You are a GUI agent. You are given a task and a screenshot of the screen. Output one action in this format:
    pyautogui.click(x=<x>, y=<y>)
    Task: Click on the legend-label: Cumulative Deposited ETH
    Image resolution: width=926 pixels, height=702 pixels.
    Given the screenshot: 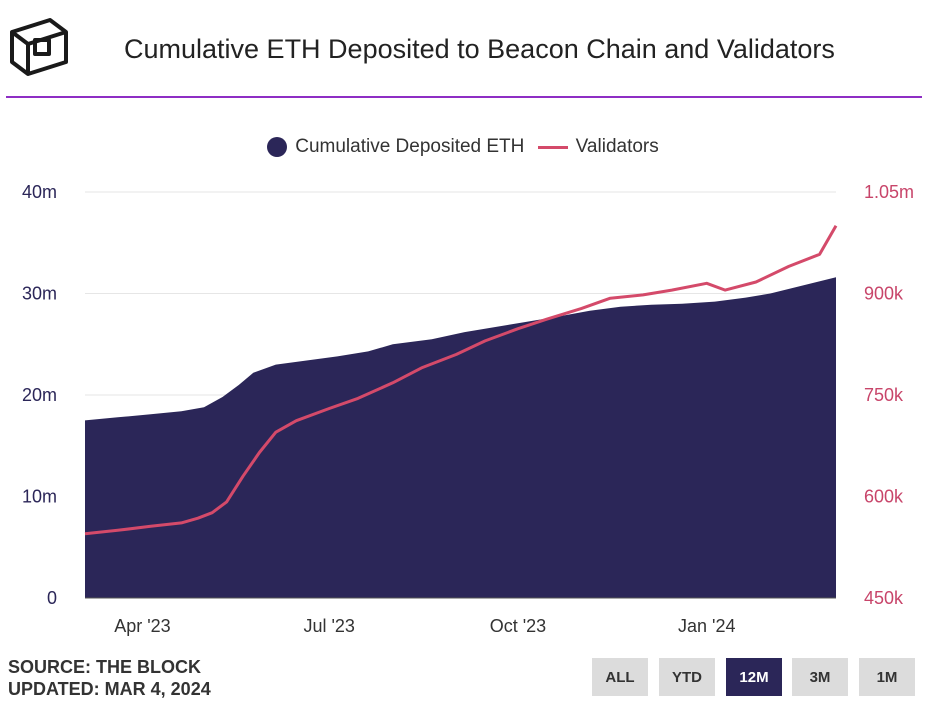 What is the action you would take?
    pyautogui.click(x=410, y=146)
    